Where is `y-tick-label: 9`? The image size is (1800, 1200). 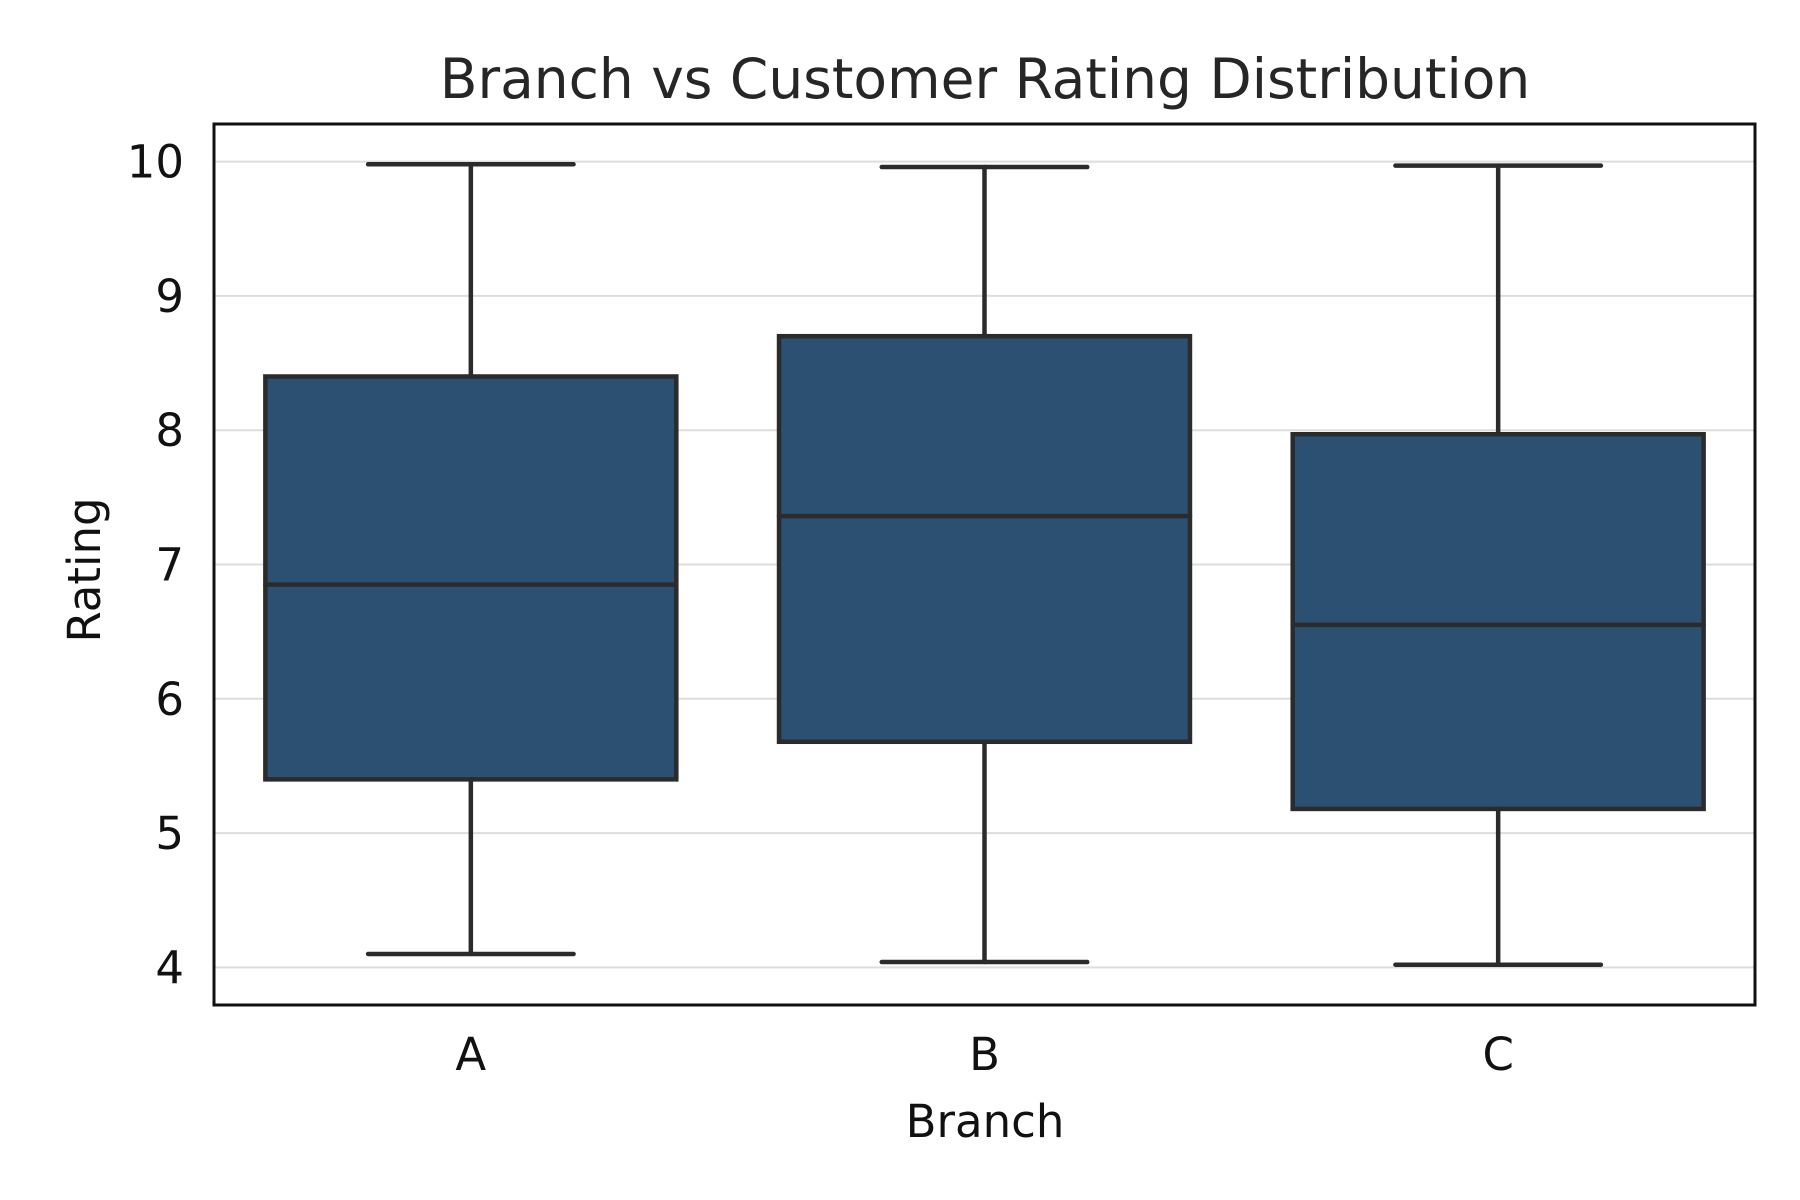
y-tick-label: 9 is located at coordinates (169, 296).